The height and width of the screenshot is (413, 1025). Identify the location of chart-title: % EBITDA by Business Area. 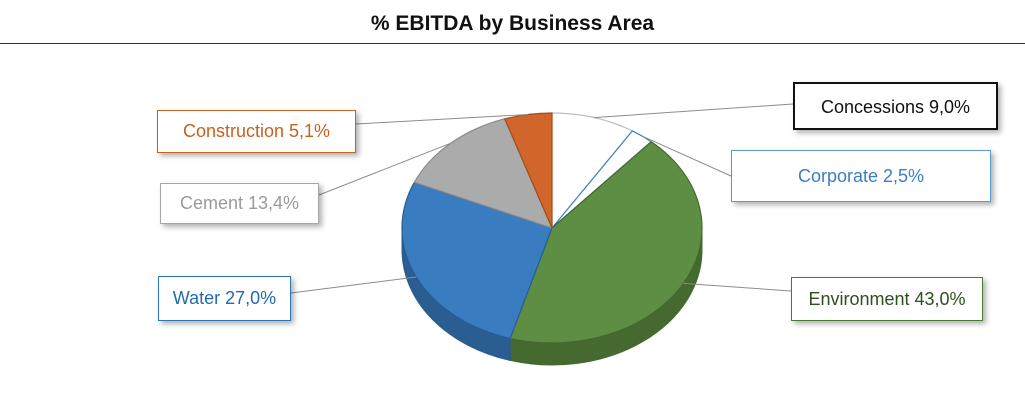
(512, 22).